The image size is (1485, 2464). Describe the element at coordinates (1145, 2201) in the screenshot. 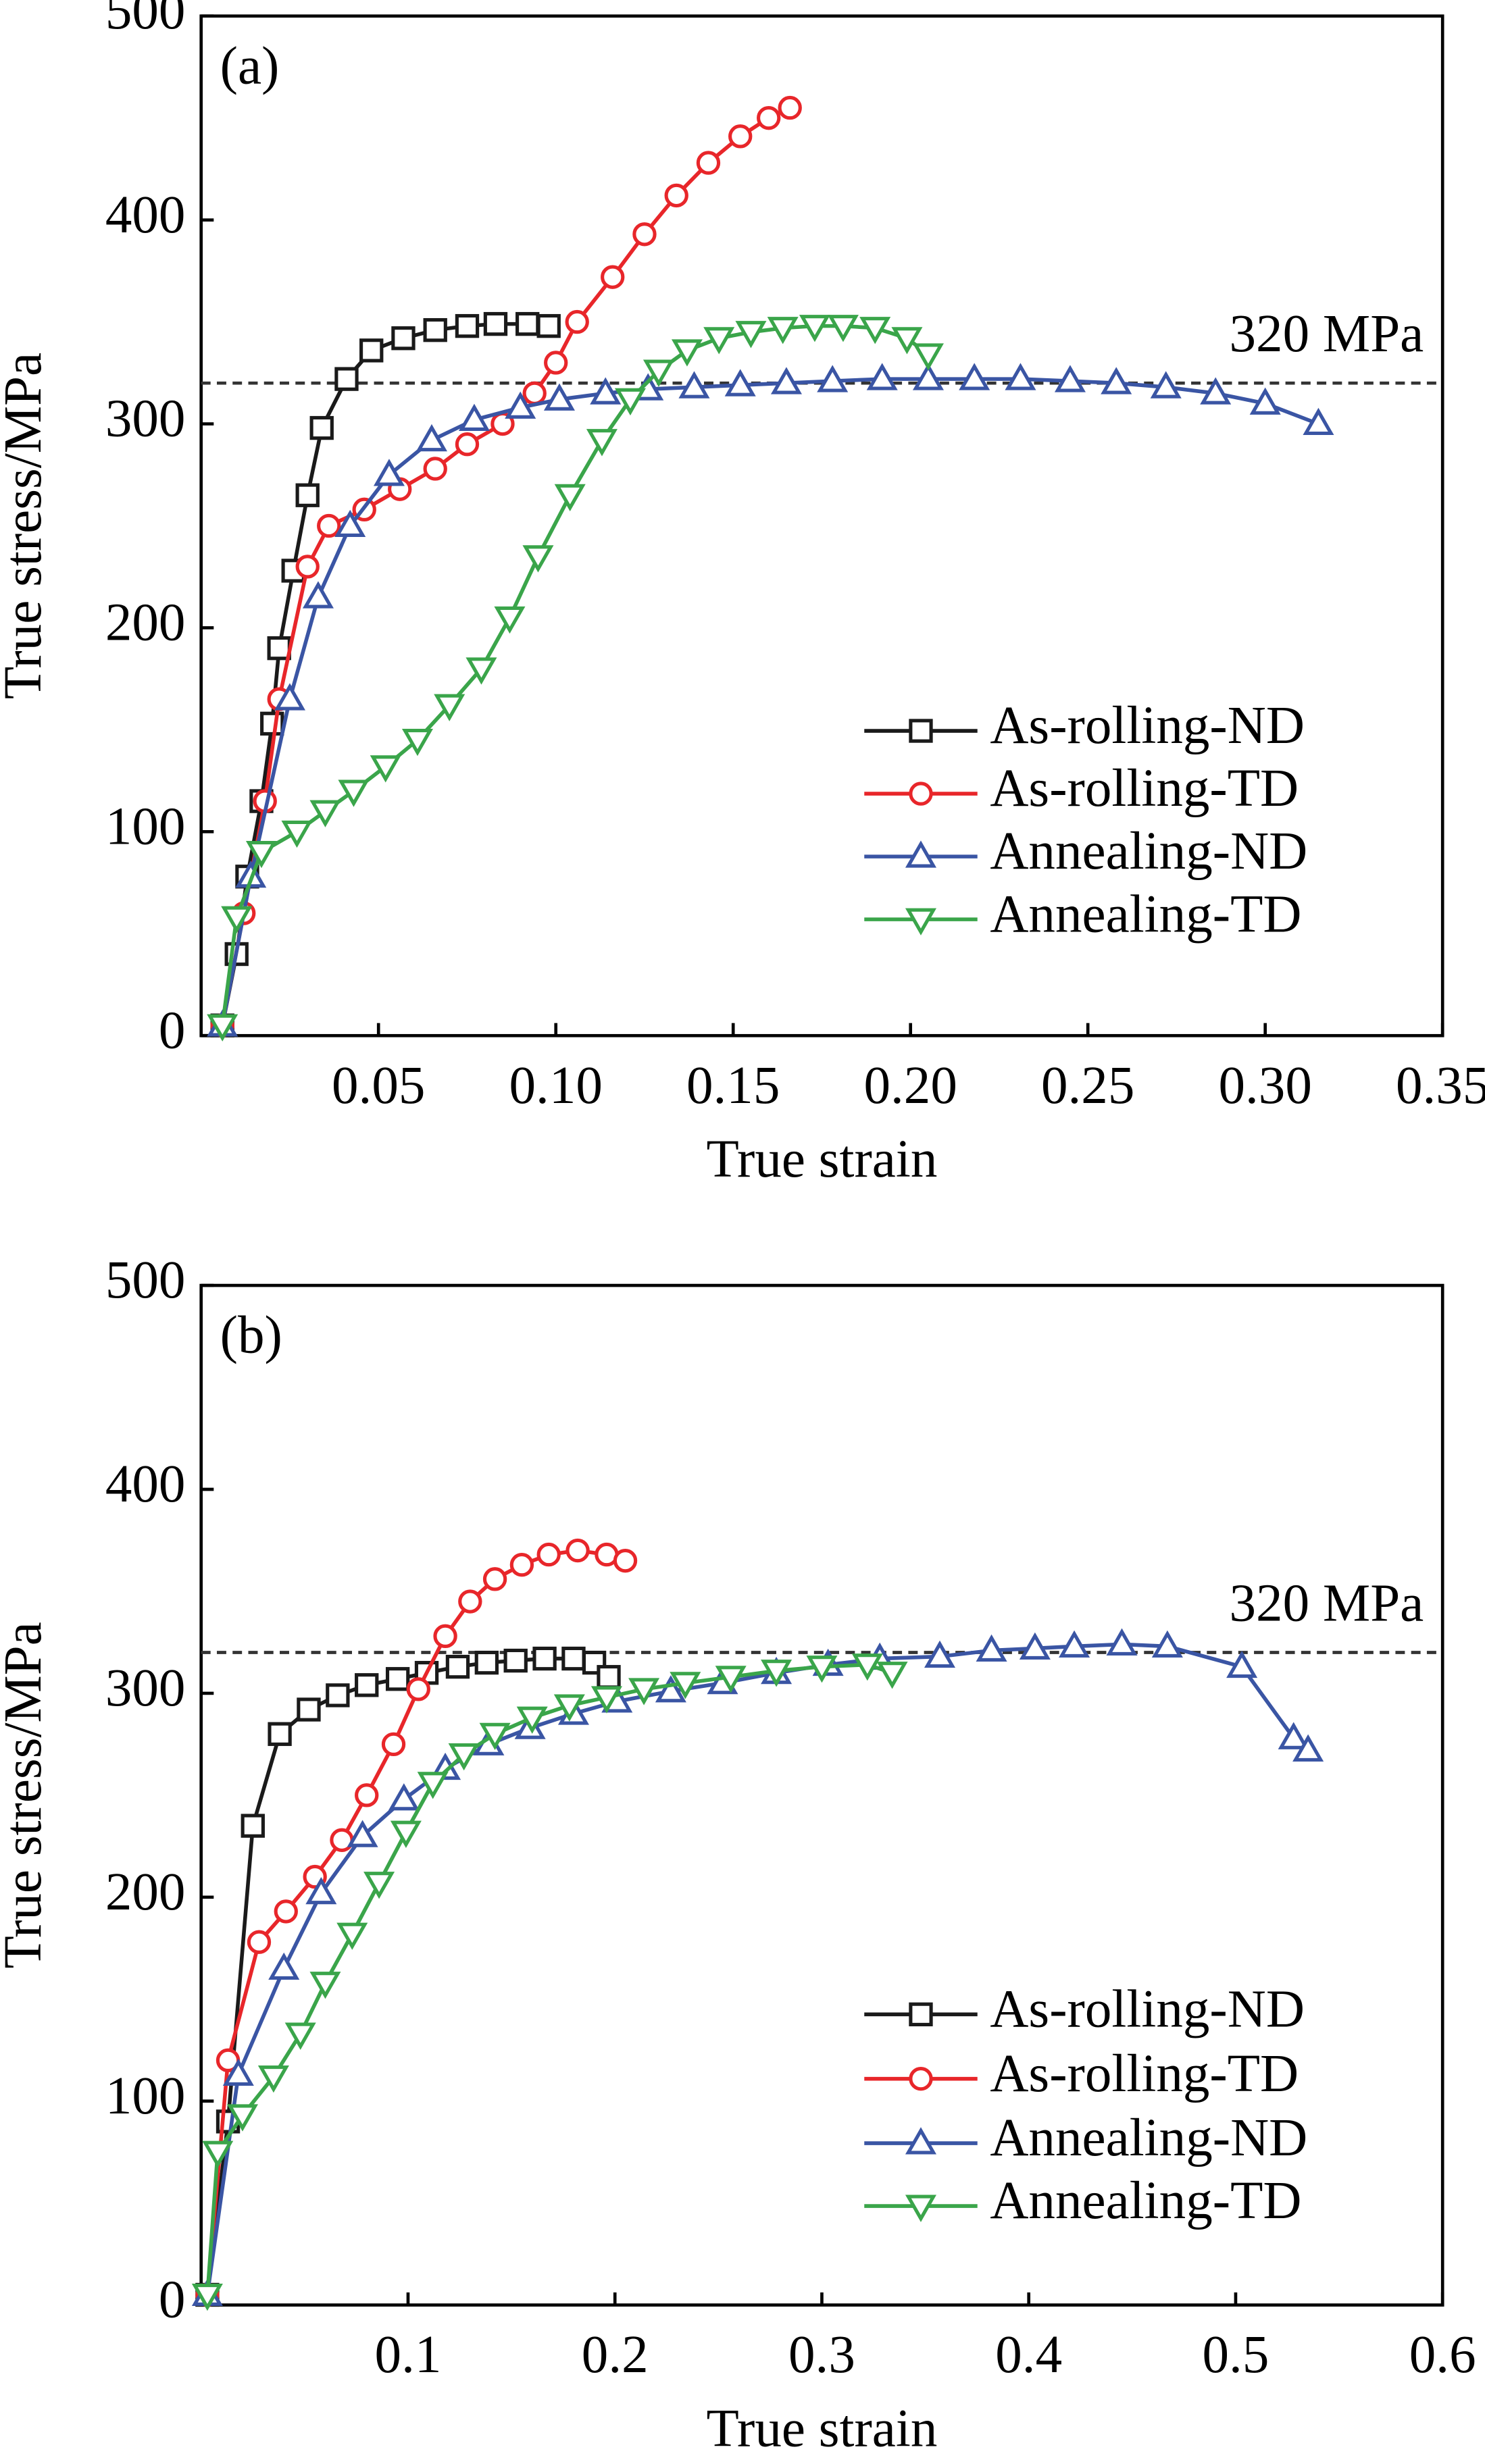

I see `legend-label: Annealing-TD` at that location.